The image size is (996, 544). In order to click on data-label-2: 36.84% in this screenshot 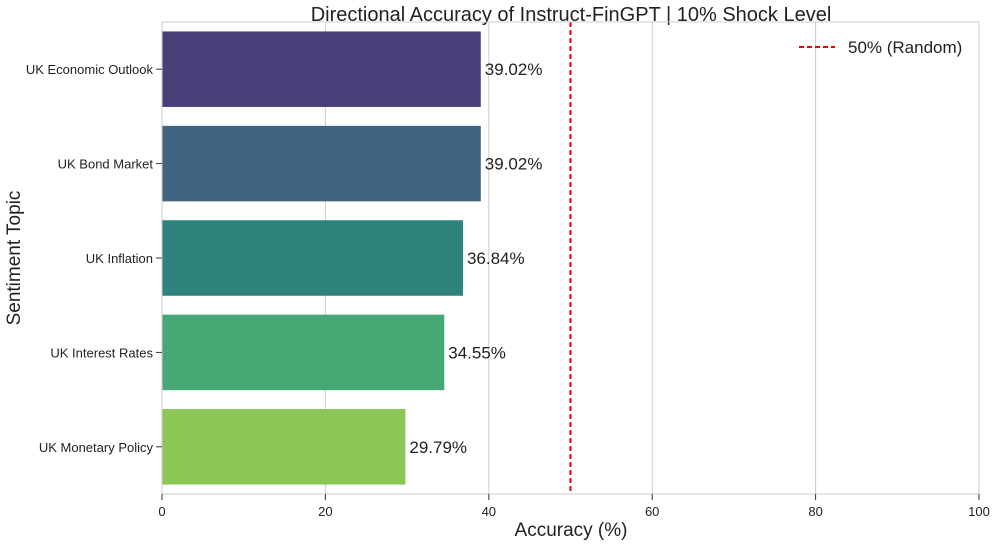, I will do `click(496, 258)`.